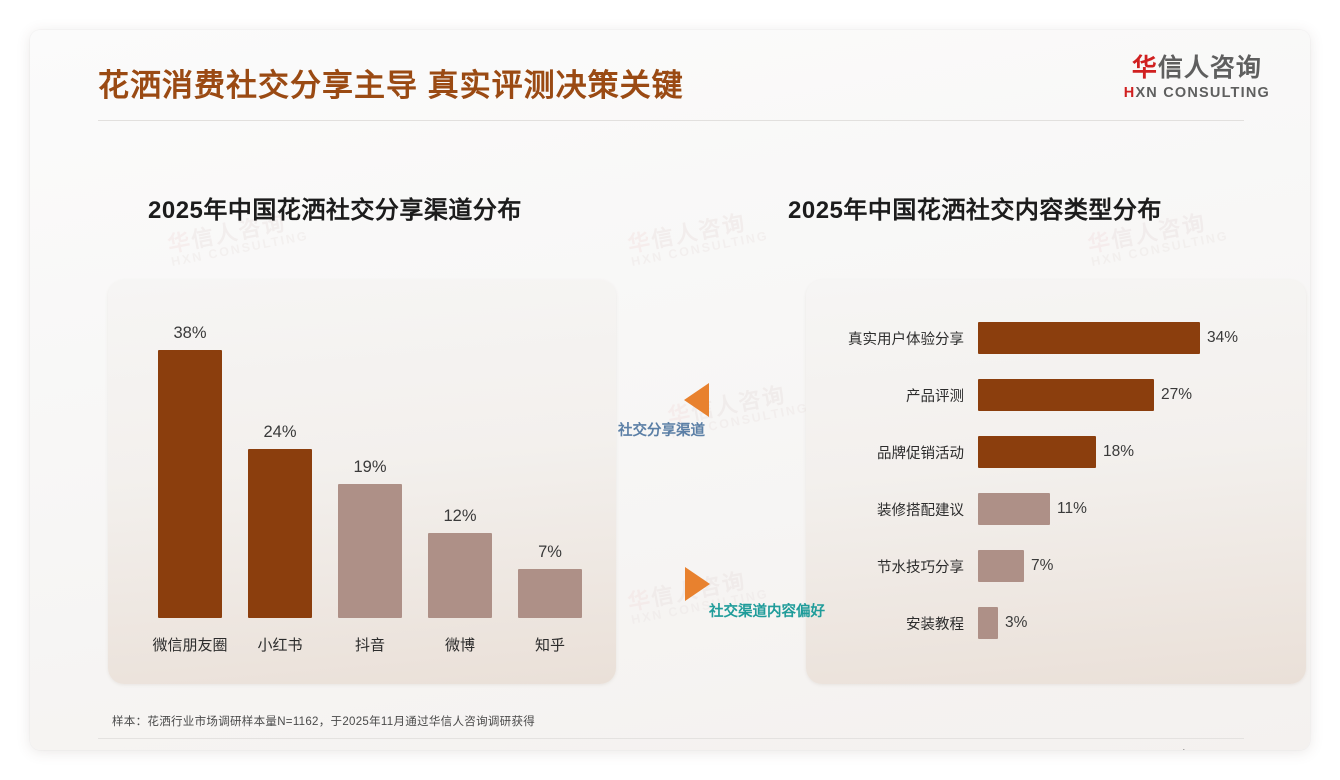  I want to click on watermark: 华信人咨询 HXN CONSULTING, so click(698, 238).